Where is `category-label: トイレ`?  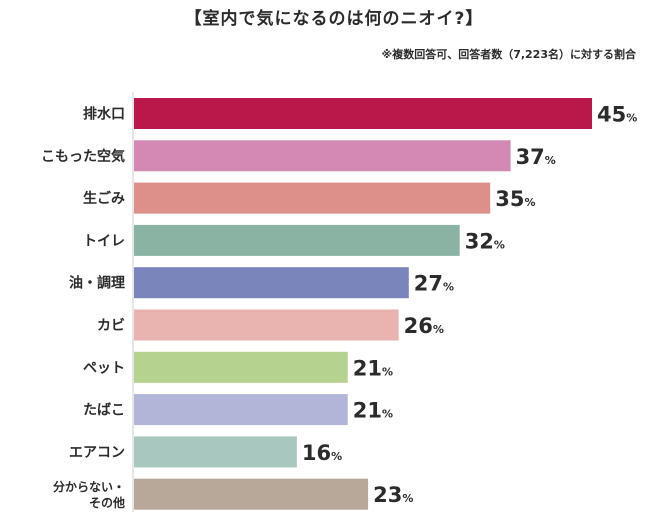
category-label: トイレ is located at coordinates (104, 241).